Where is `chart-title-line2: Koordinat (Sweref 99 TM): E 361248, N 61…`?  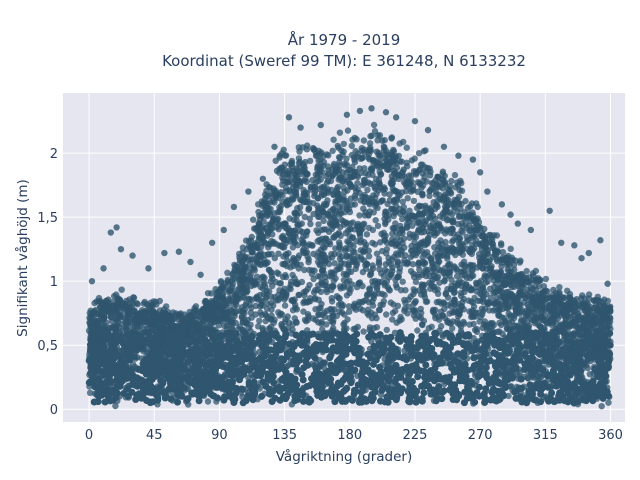 chart-title-line2: Koordinat (Sweref 99 TM): E 361248, N 61… is located at coordinates (344, 61).